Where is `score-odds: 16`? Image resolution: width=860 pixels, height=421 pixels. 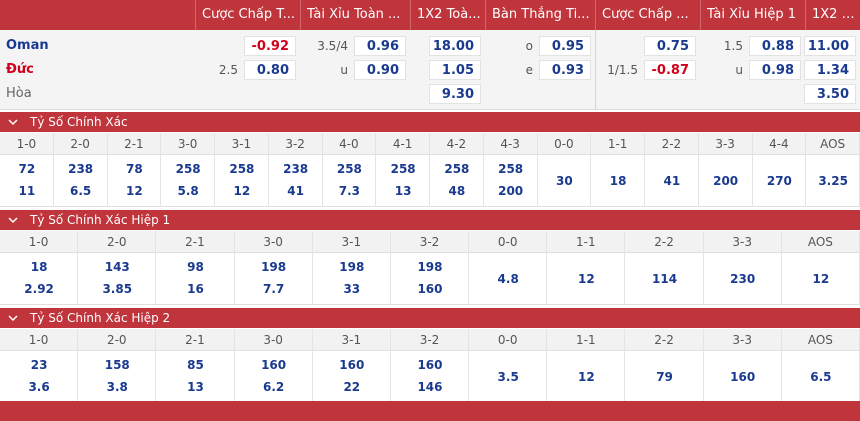 score-odds: 16 is located at coordinates (195, 289).